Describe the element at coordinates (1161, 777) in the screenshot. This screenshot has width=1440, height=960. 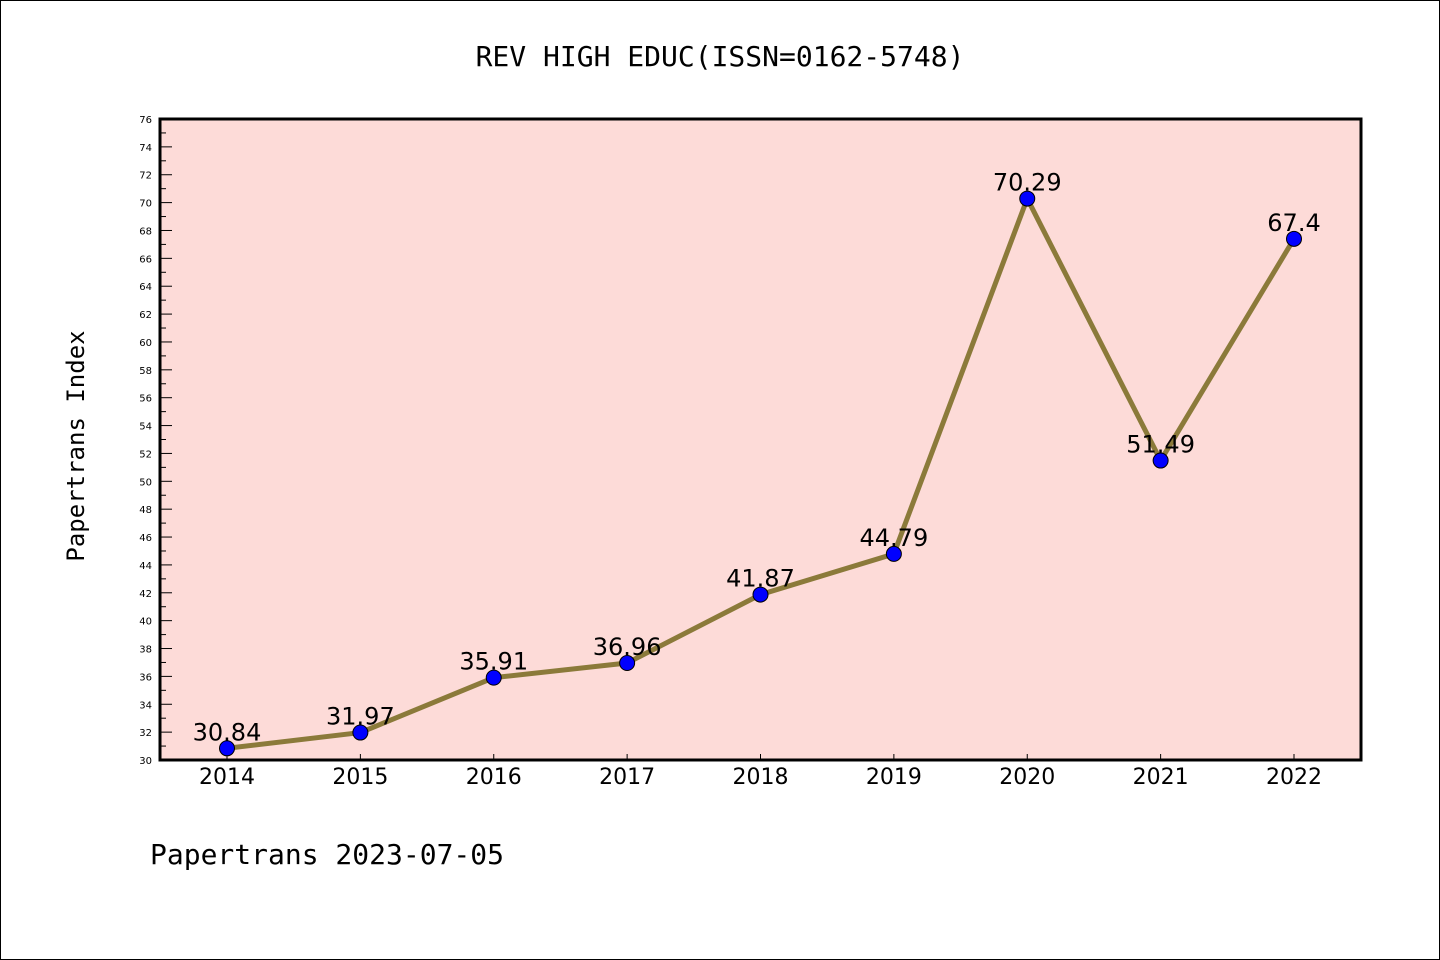
I see `x-tick-label: 2021` at that location.